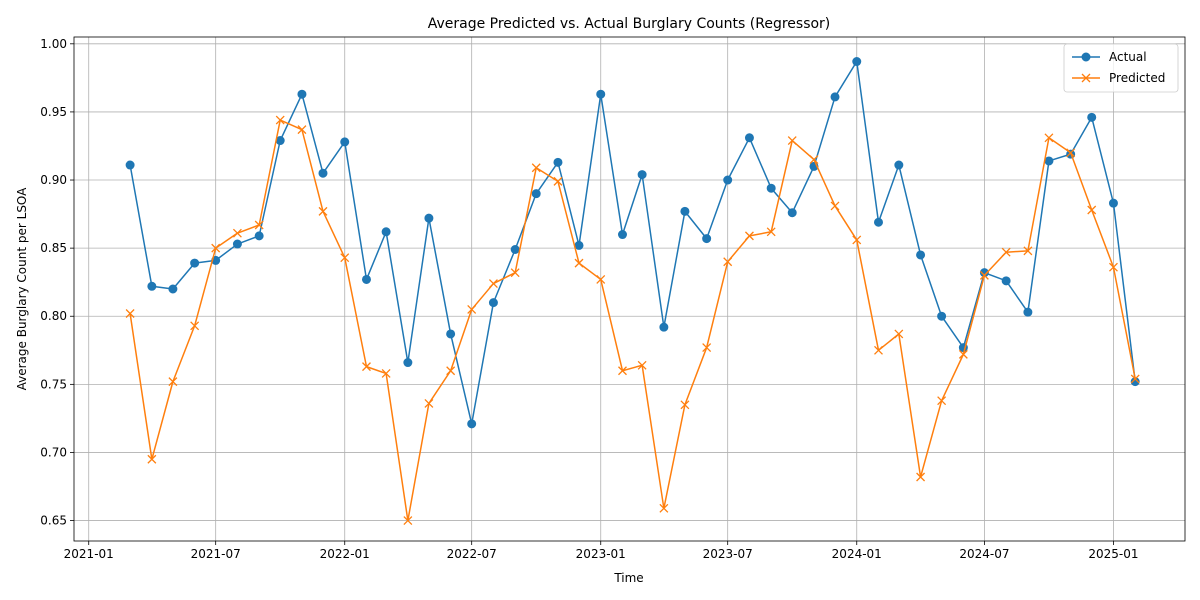 The width and height of the screenshot is (1200, 600). I want to click on y-axis-ticks: 0.65 0.70 0.75 0.80 0.85 0.90 0.95 1.00, so click(57, 282).